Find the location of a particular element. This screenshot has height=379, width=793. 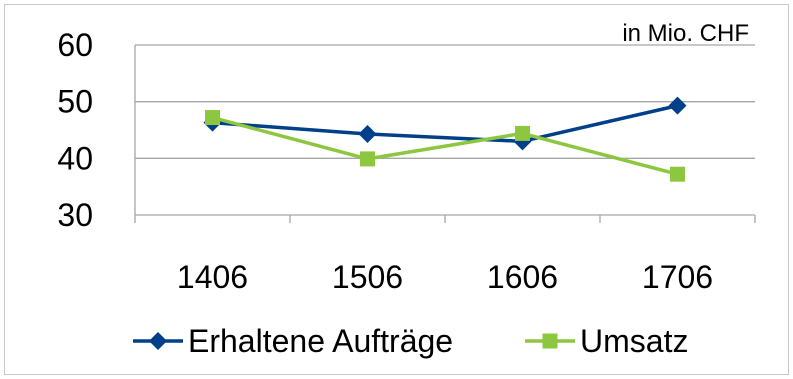

x-tick-labels: 1406 1506 1606 1706 is located at coordinates (445, 277).